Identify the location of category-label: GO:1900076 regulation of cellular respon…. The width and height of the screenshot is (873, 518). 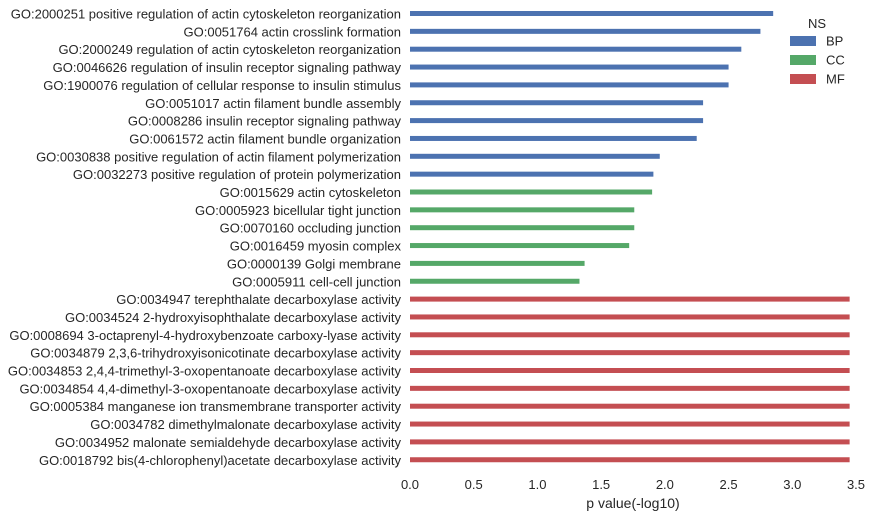
(222, 85).